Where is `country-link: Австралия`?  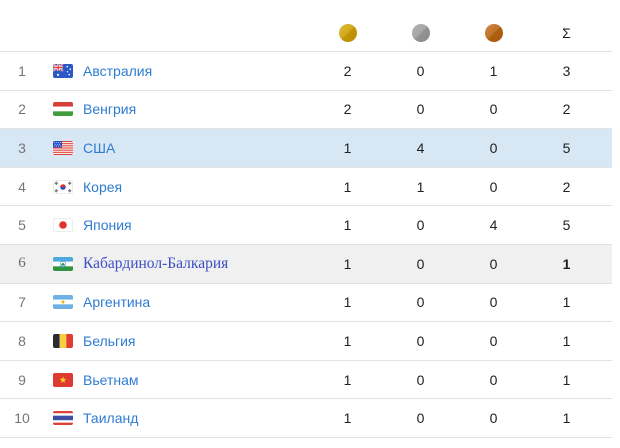
country-link: Австралия is located at coordinates (118, 70).